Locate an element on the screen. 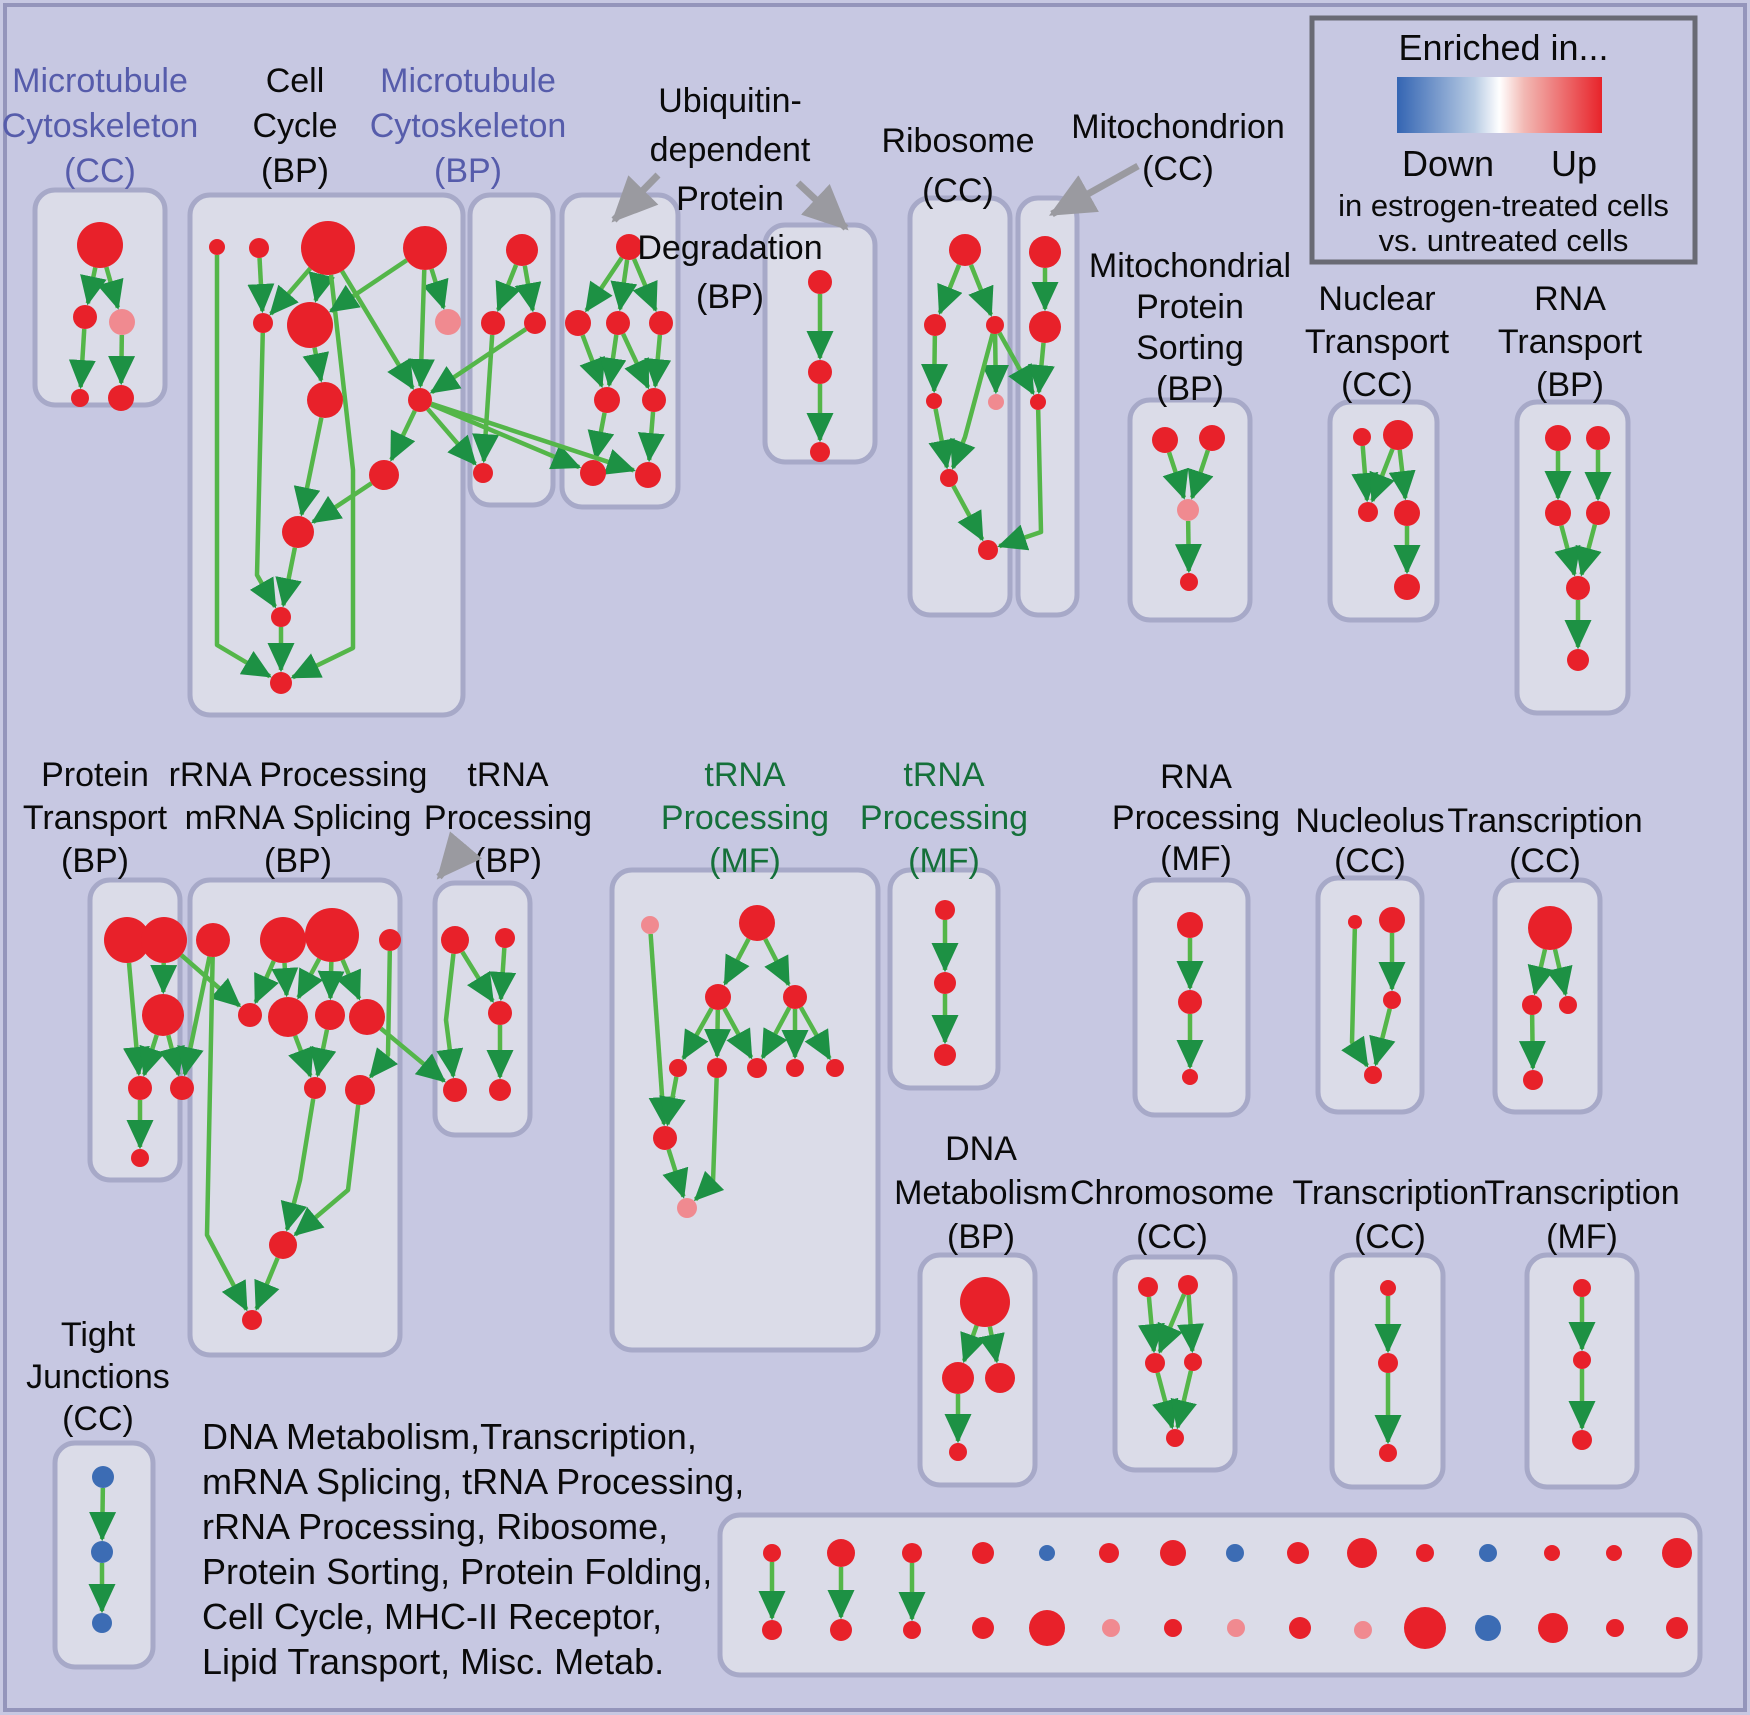  cluster-label-pt: (BP) is located at coordinates (95, 861).